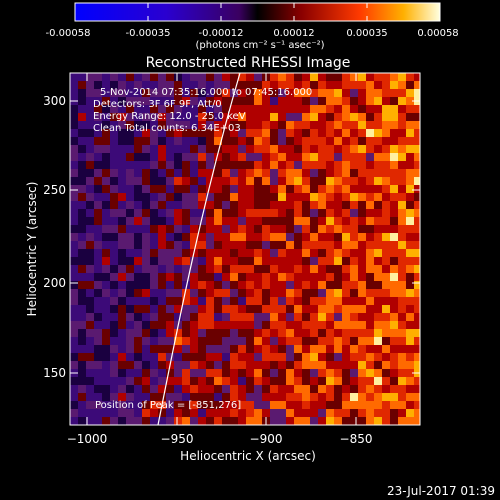 The height and width of the screenshot is (500, 500). I want to click on colorbar-tick-label: -0.00012, so click(221, 33).